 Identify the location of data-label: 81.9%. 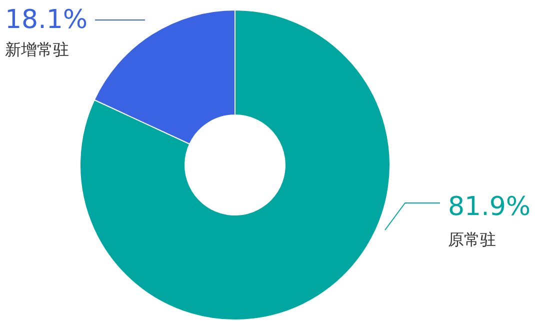
(489, 207).